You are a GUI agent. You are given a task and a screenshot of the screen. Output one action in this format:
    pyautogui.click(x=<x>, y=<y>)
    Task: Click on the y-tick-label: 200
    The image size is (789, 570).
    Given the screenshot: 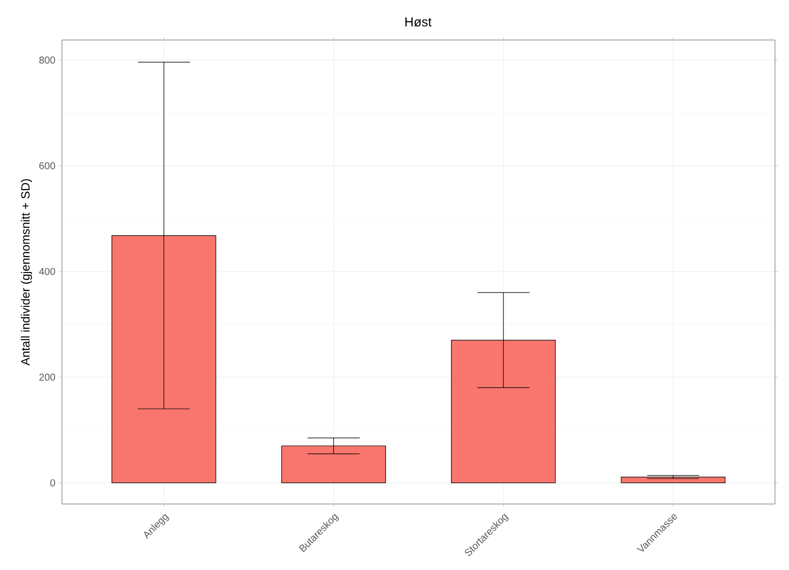 What is the action you would take?
    pyautogui.click(x=47, y=377)
    